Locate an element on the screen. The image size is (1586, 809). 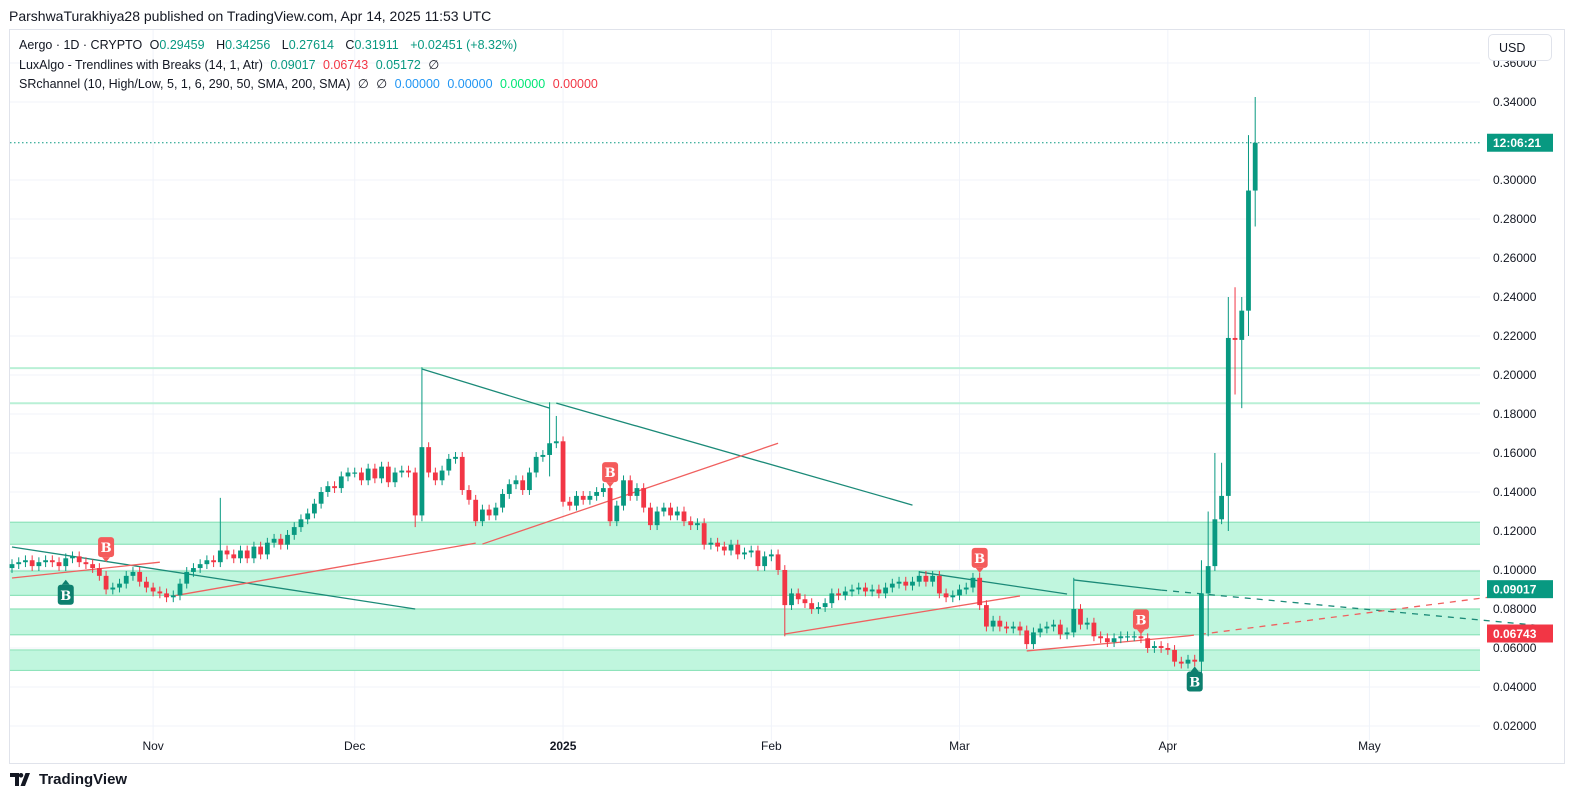
y-tick-label: 0.22000 is located at coordinates (1515, 336).